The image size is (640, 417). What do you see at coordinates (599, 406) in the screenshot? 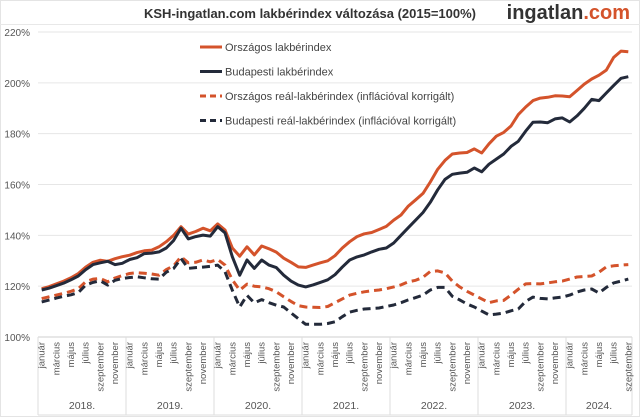
I see `x-group-label: 2024.` at bounding box center [599, 406].